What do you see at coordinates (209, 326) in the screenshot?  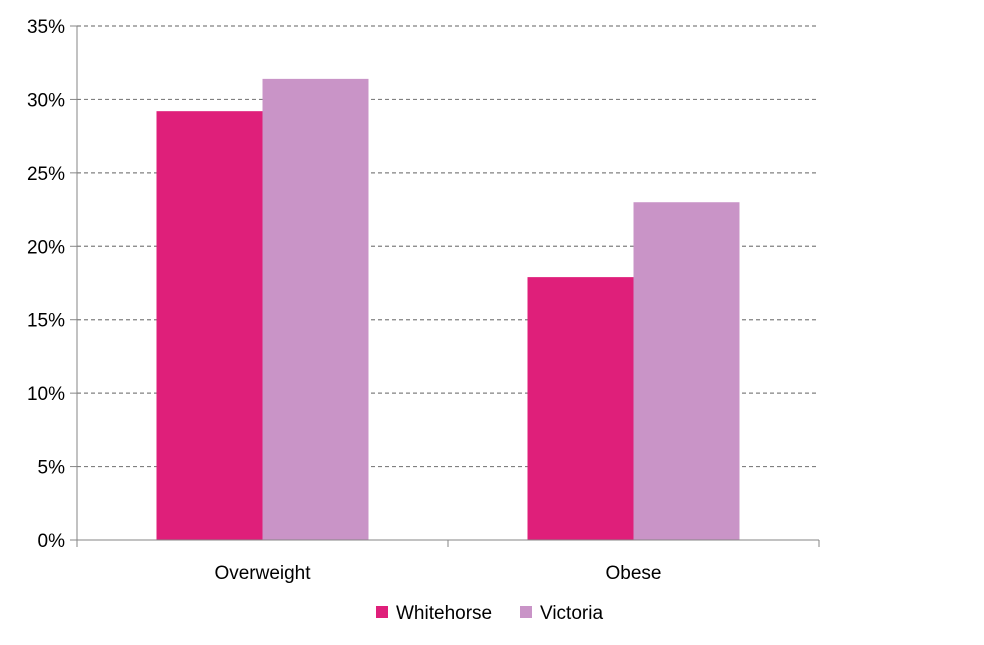 I see `bar-whitehorse-overweight` at bounding box center [209, 326].